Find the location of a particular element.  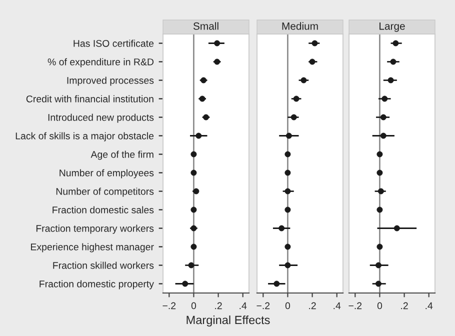

y-tick-label: Fraction domestic sales is located at coordinates (103, 210).